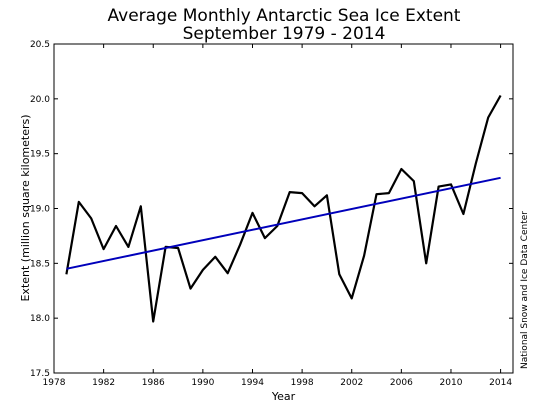 The height and width of the screenshot is (417, 540). What do you see at coordinates (284, 16) in the screenshot?
I see `chart-title: Average Monthly Antarctic Sea Ice Extent` at bounding box center [284, 16].